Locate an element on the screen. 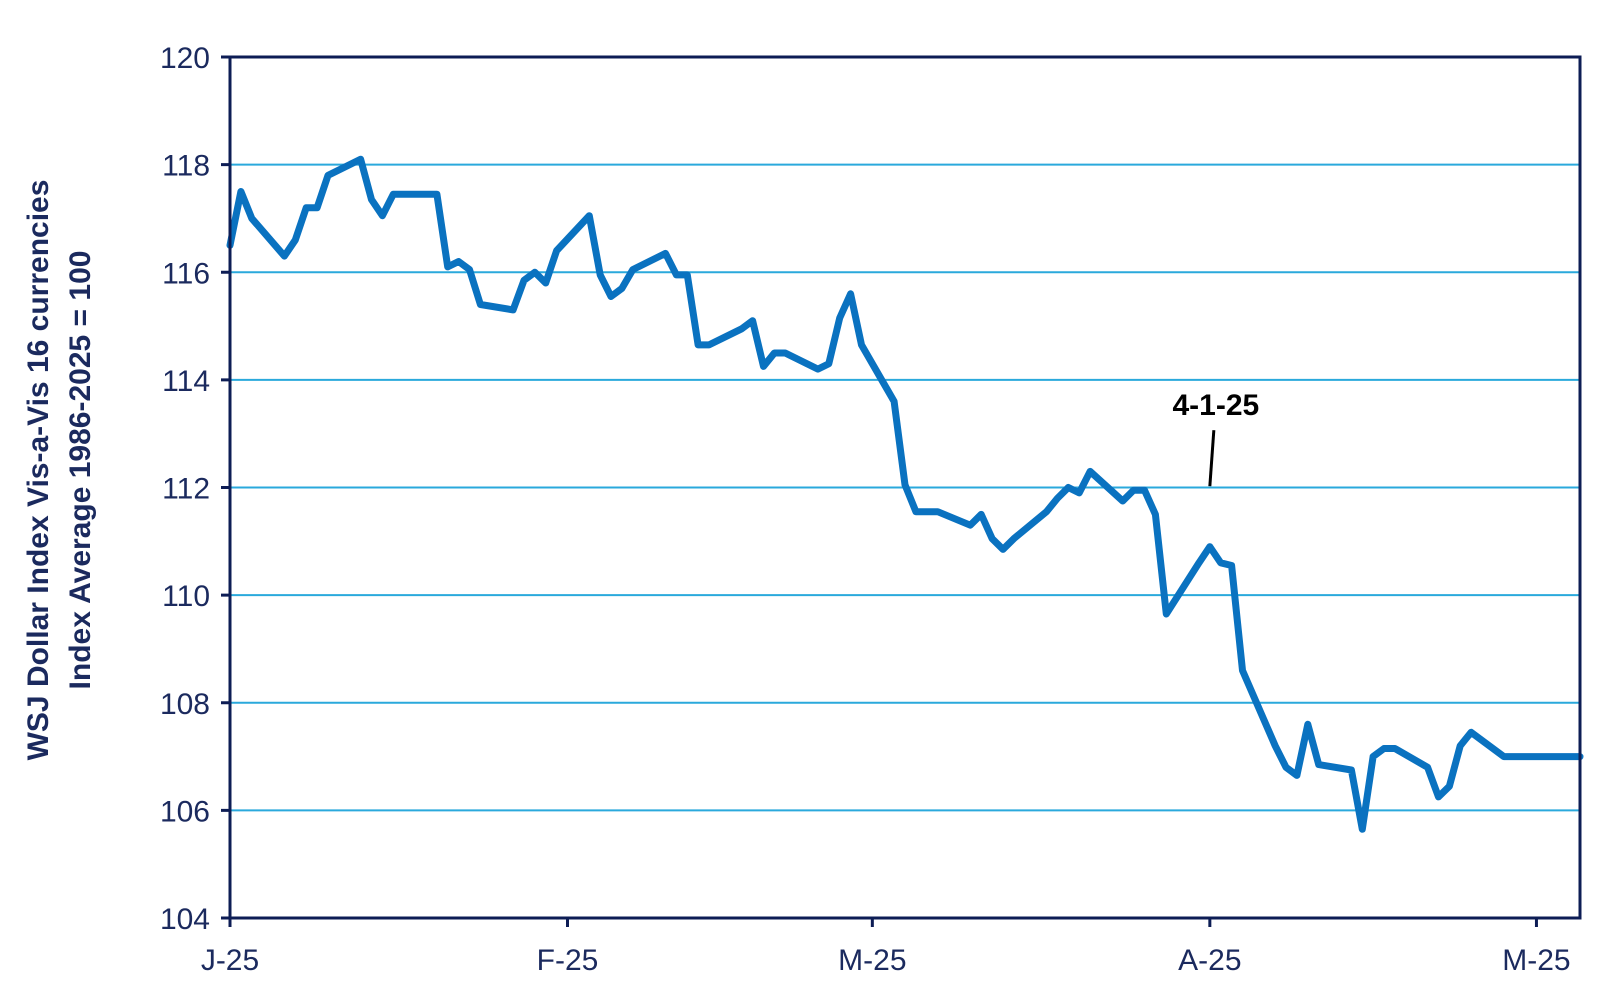 Image resolution: width=1620 pixels, height=1004 pixels. y-axis-title-line-2: Index Average 1986-2025 = 100 is located at coordinates (80, 470).